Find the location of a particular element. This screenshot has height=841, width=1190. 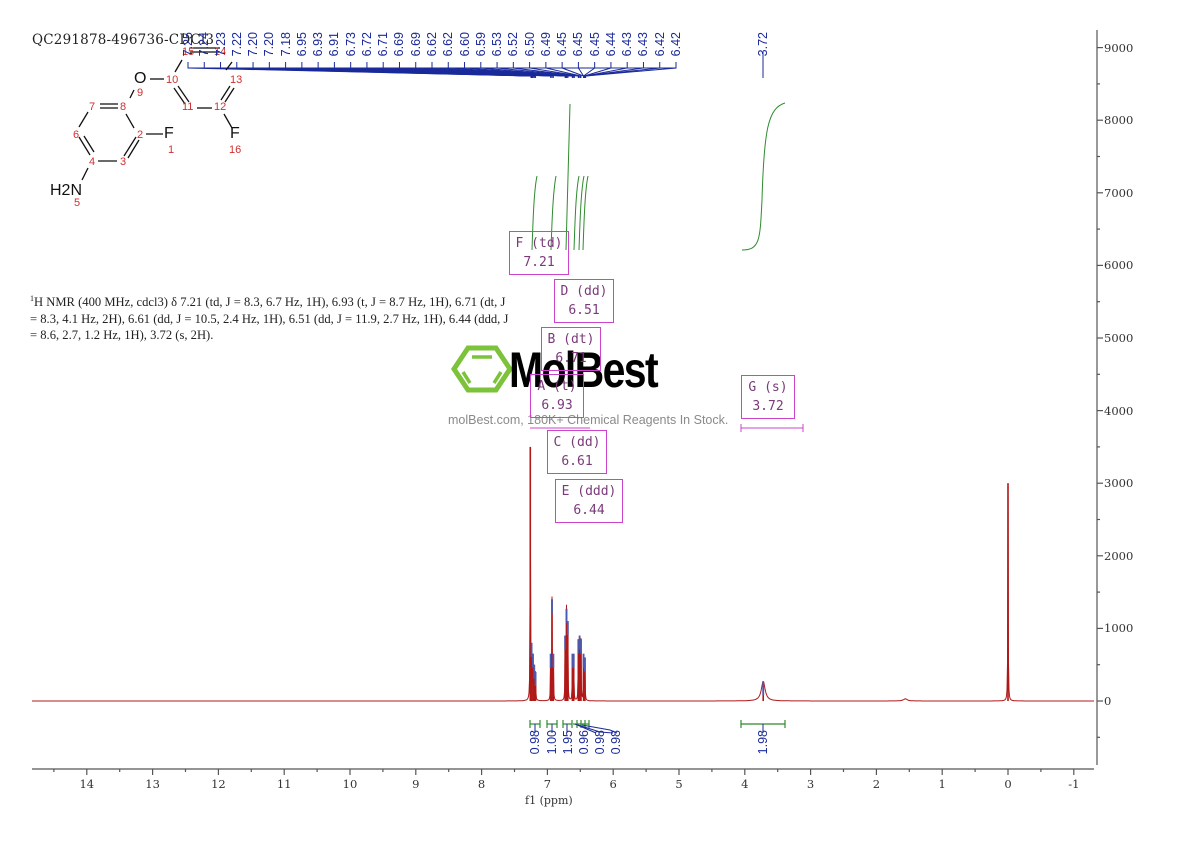

y-tick-label: 3000 is located at coordinates (1119, 483).